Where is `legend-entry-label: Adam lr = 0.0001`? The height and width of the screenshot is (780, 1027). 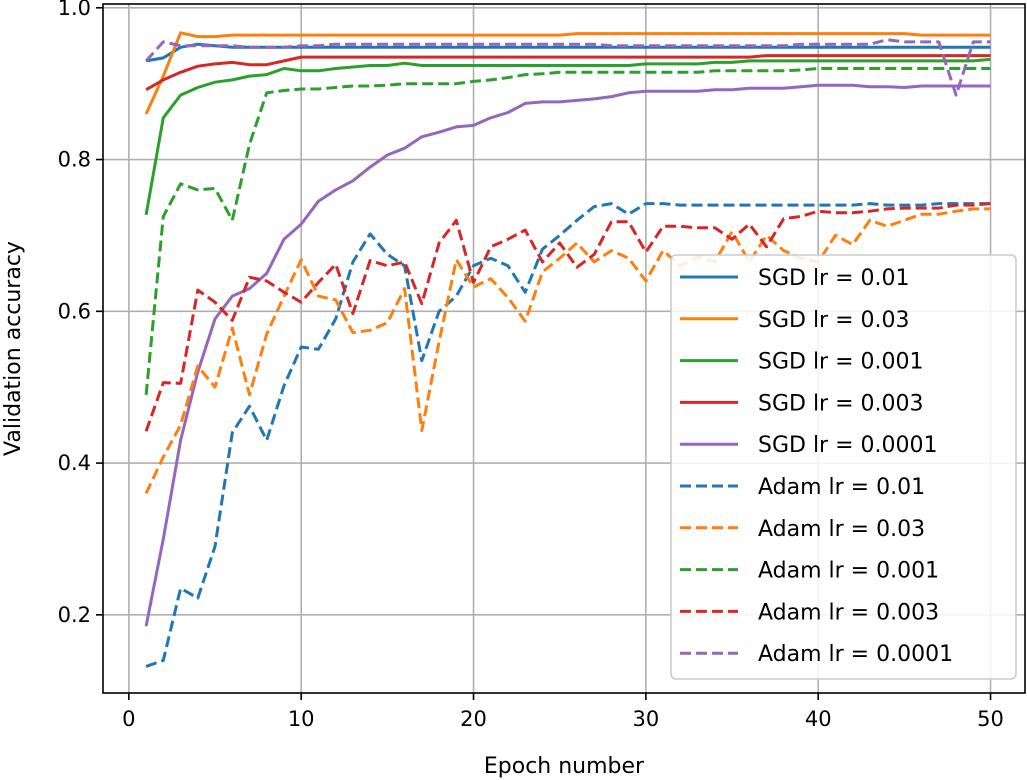 legend-entry-label: Adam lr = 0.0001 is located at coordinates (855, 654).